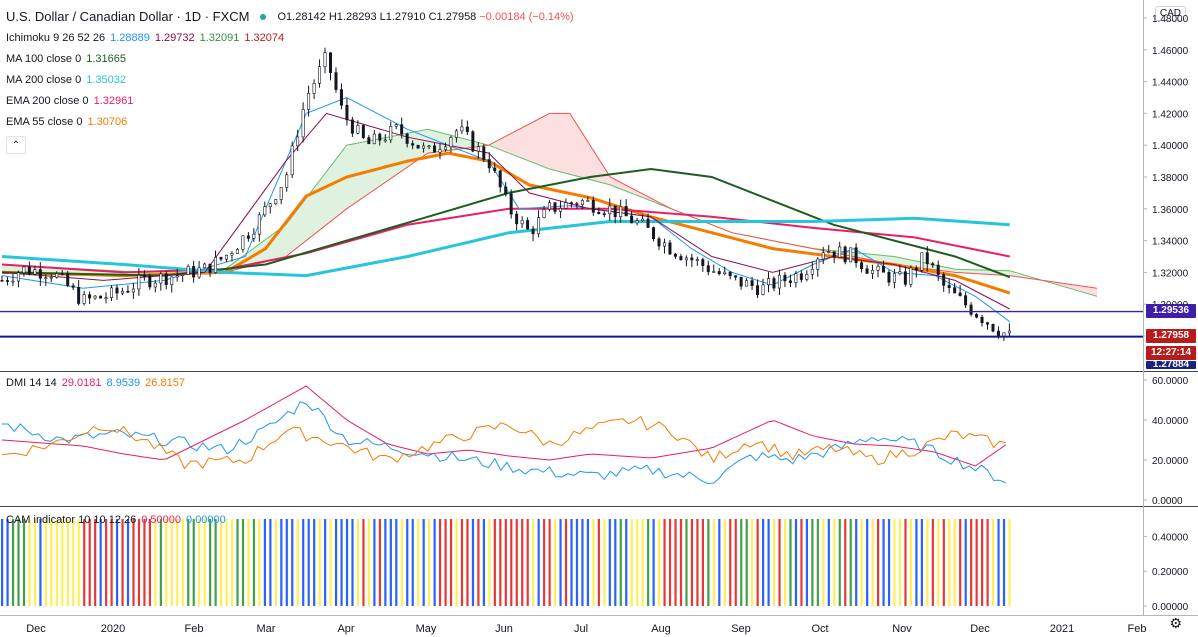 This screenshot has width=1198, height=637. Describe the element at coordinates (1170, 421) in the screenshot. I see `y-tick-label: 40.0000` at that location.